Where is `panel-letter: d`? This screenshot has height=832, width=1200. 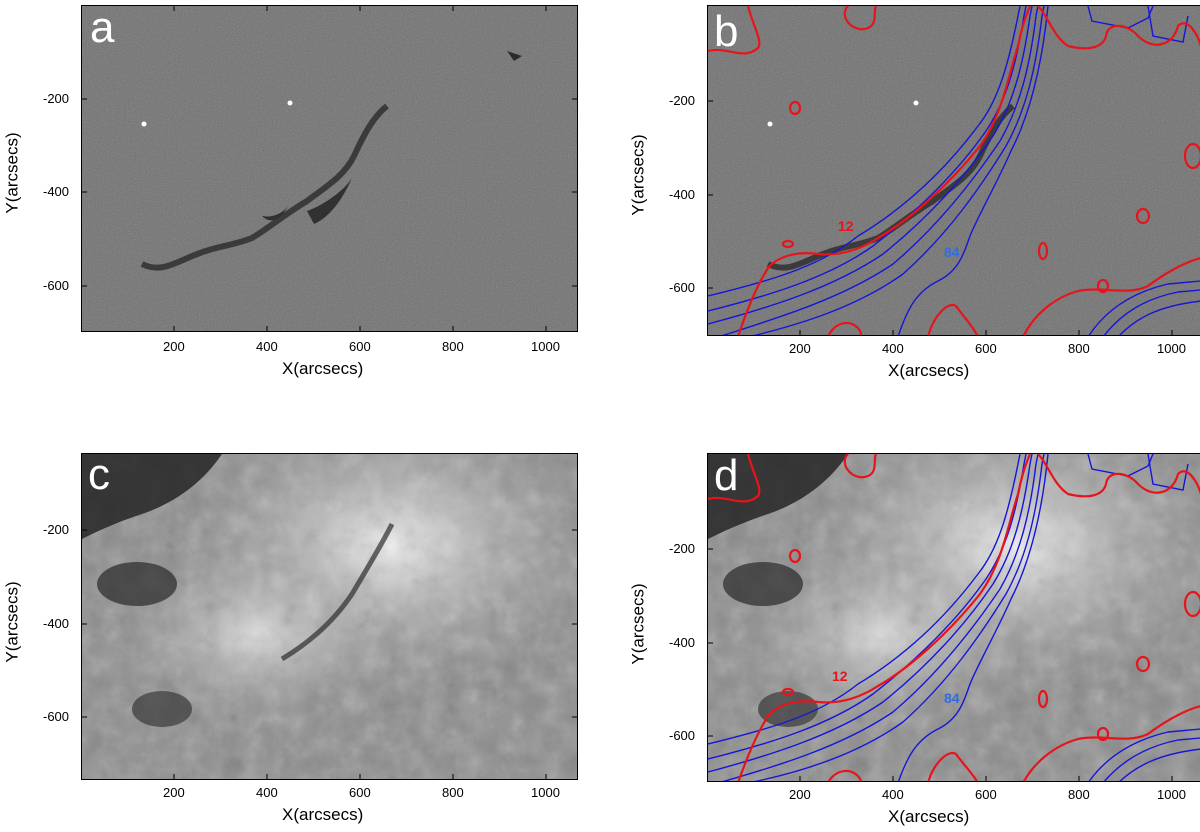
panel-letter: d is located at coordinates (726, 475).